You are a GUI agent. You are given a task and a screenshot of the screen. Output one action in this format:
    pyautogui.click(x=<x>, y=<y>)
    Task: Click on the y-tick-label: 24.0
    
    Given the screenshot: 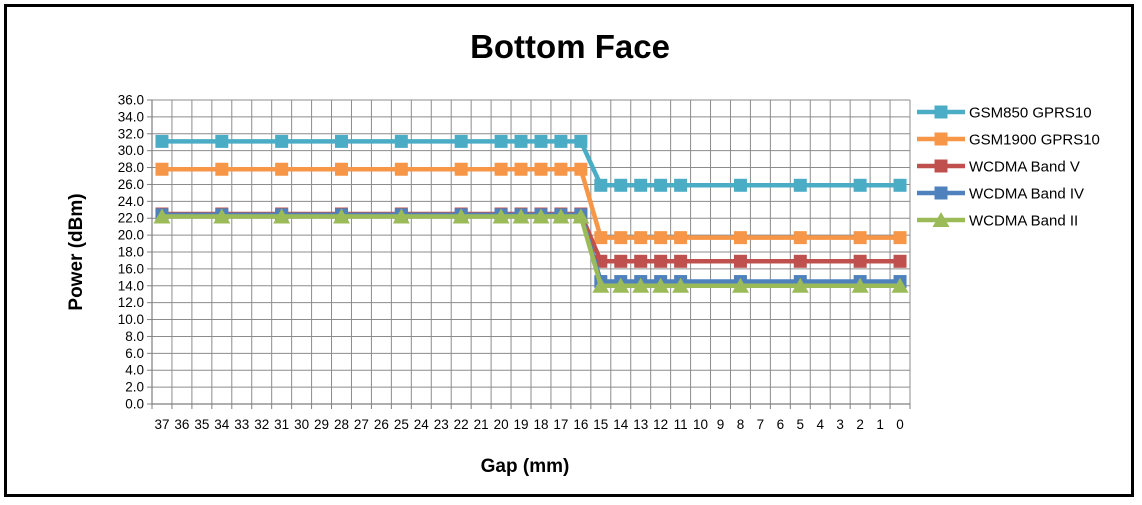 What is the action you would take?
    pyautogui.click(x=131, y=201)
    